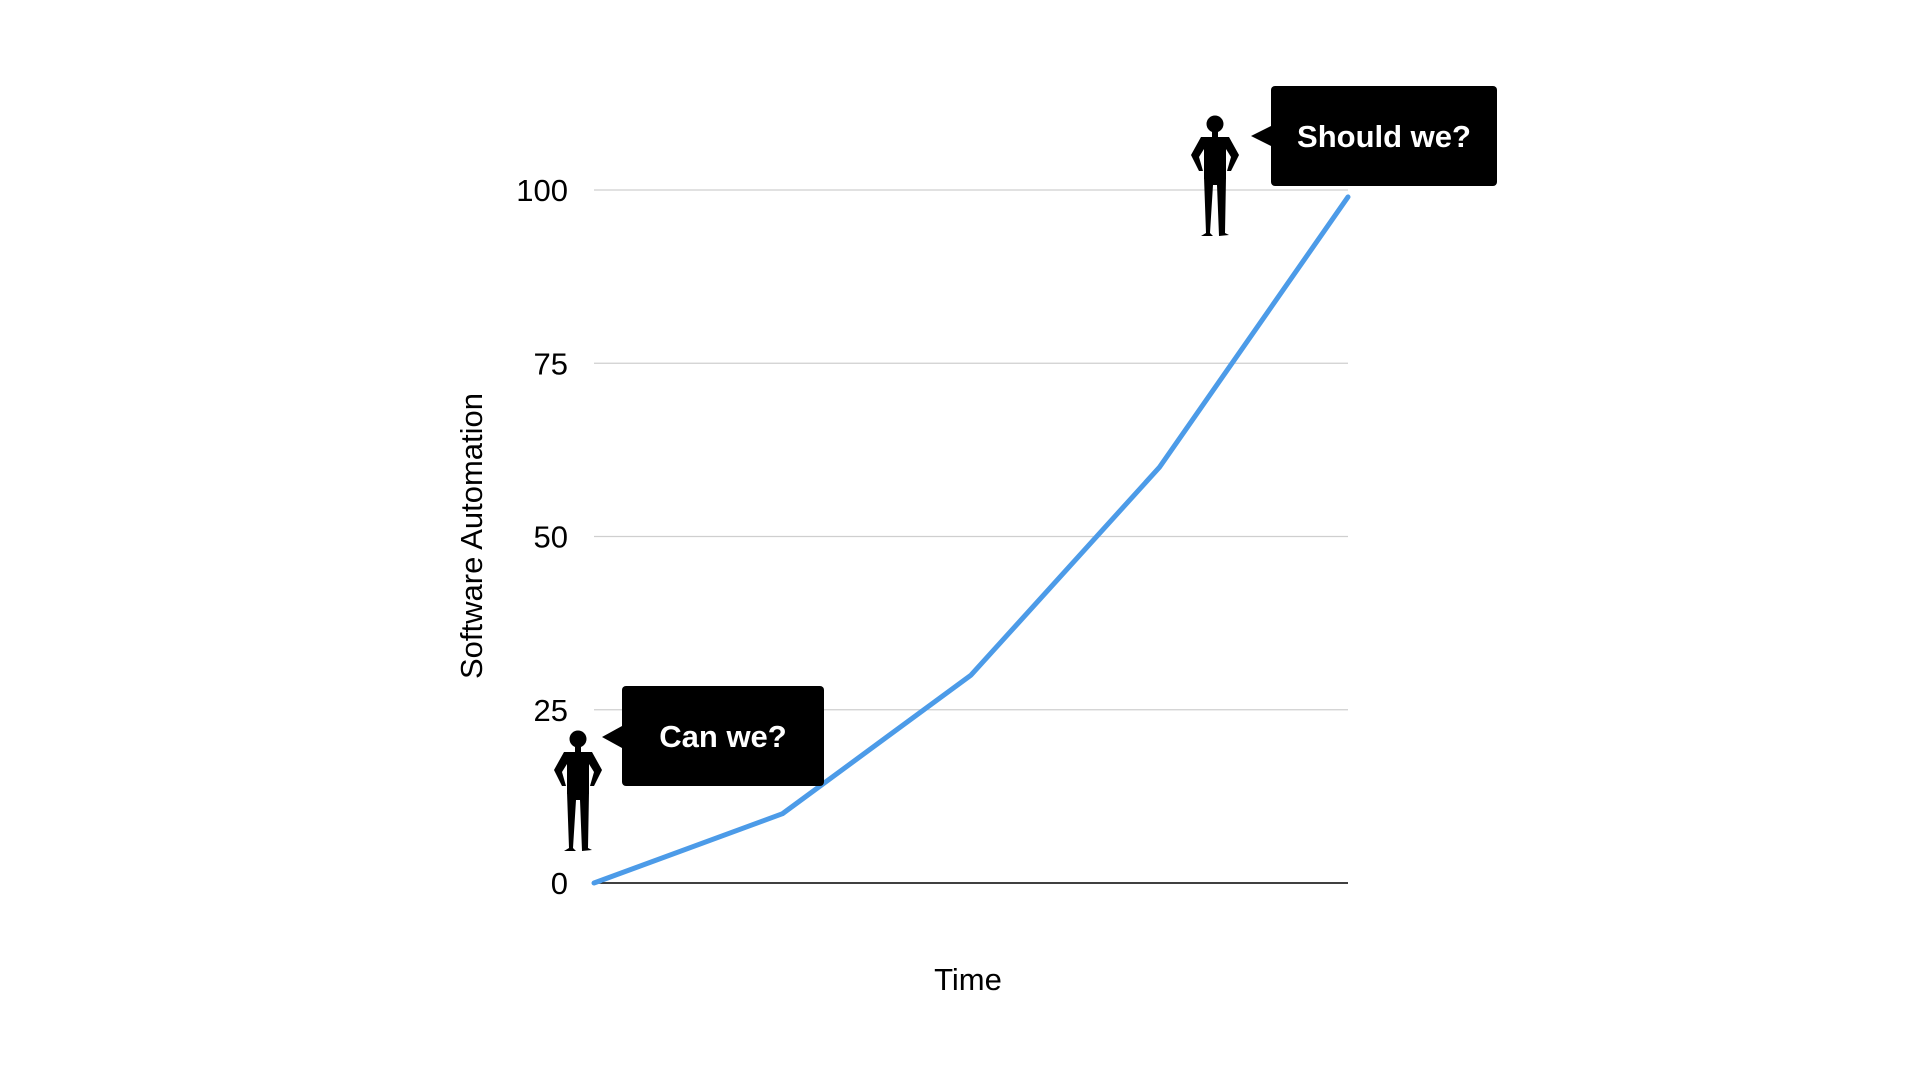 The width and height of the screenshot is (1920, 1080). I want to click on annotation-should-we: Should we?, so click(1344, 161).